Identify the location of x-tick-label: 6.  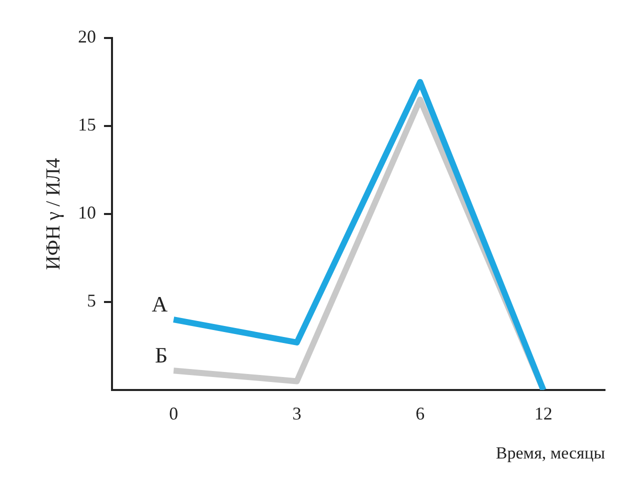
(420, 414).